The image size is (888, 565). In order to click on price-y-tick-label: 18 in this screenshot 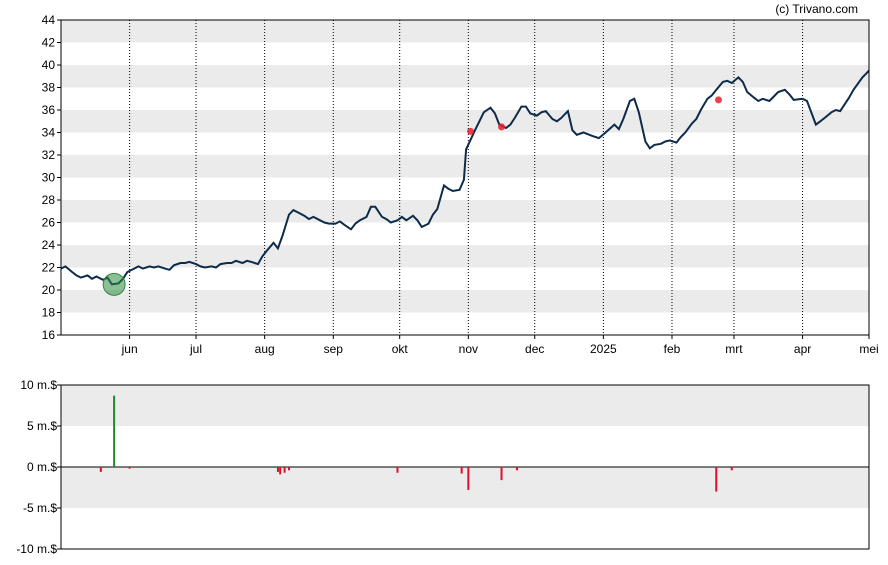, I will do `click(49, 313)`.